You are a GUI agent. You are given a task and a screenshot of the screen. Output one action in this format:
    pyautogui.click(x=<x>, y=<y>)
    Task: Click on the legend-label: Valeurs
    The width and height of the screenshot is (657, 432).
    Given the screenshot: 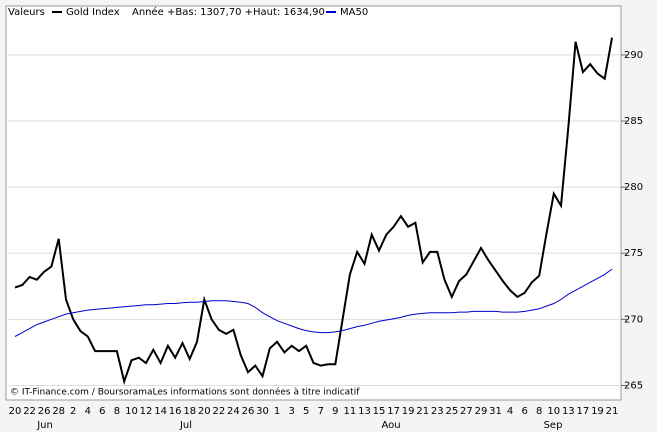 What is the action you would take?
    pyautogui.click(x=26, y=12)
    